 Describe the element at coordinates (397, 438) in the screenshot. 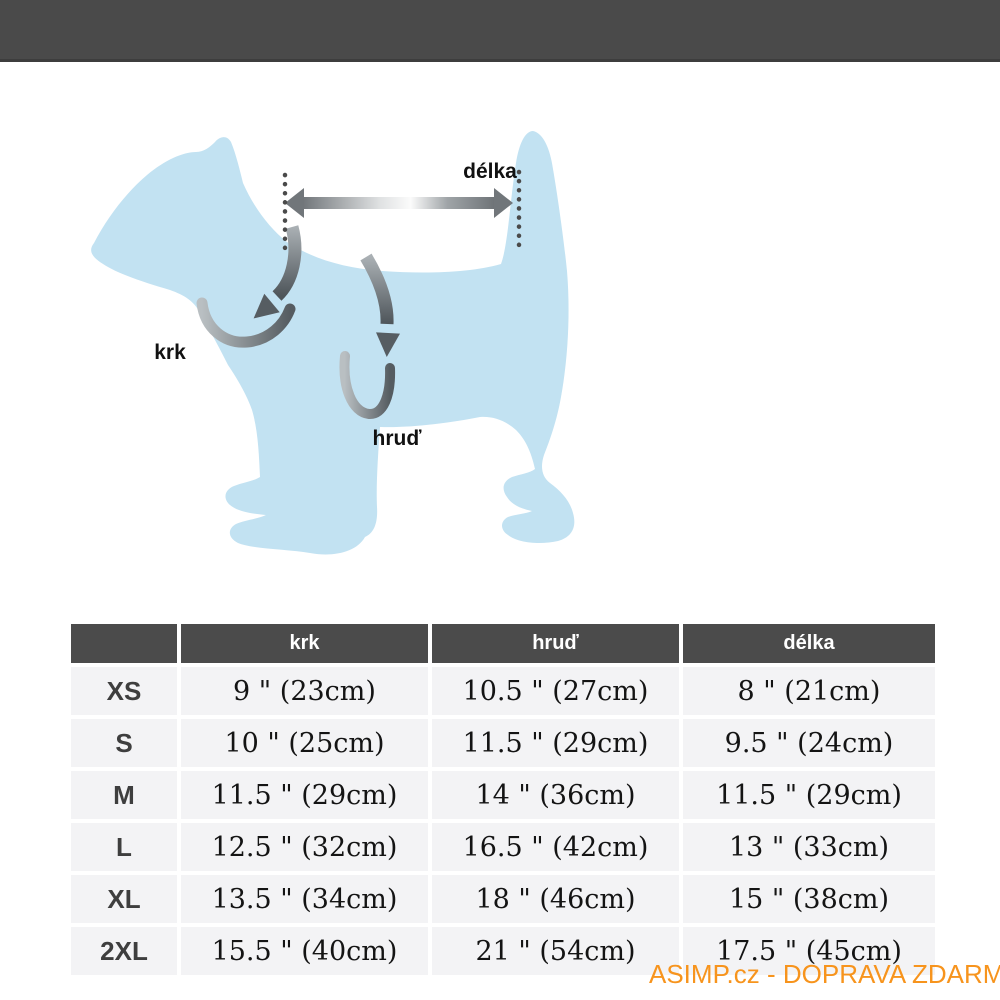

I see `chest-label: hruď` at that location.